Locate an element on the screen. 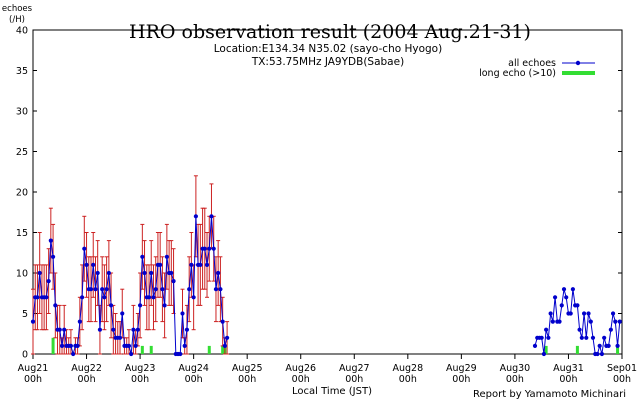 The image size is (640, 400). y-tick-label-2: 10 is located at coordinates (22, 274).